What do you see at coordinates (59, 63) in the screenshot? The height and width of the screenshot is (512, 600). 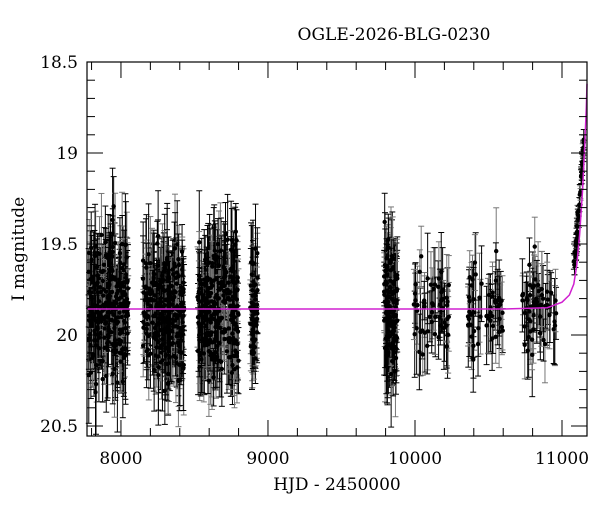 I see `y-tick-label: 18.5` at bounding box center [59, 63].